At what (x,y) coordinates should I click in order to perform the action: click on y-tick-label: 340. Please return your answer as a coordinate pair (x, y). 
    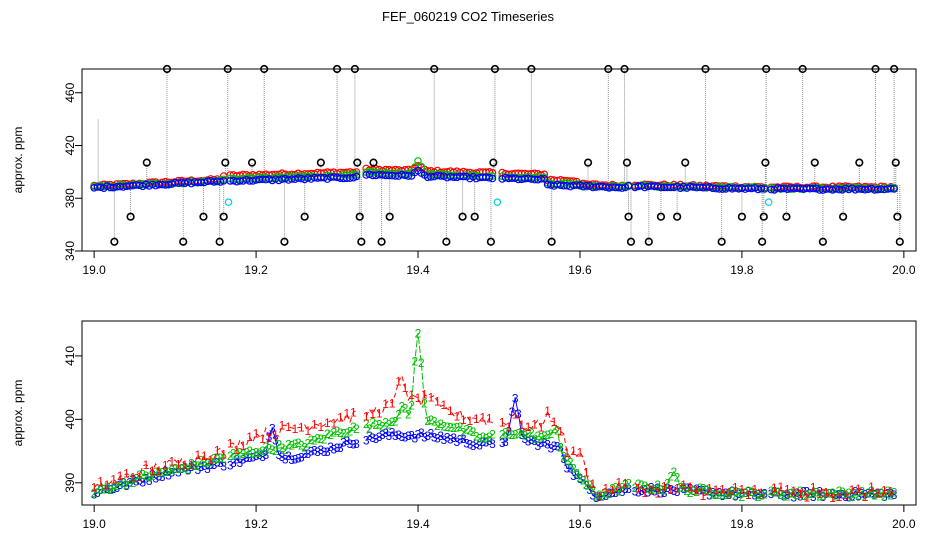
    Looking at the image, I should click on (70, 251).